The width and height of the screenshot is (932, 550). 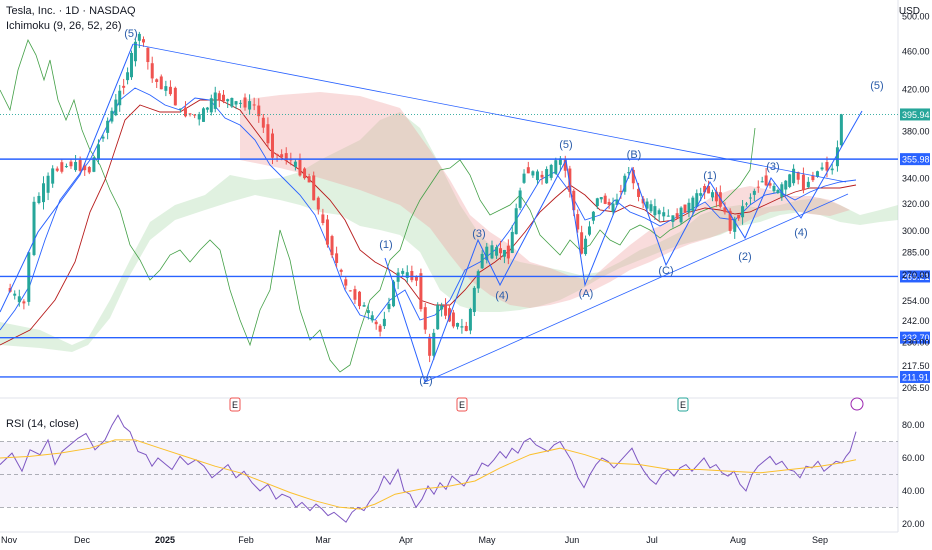 I want to click on price-axis-tick: 380.00, so click(x=916, y=132).